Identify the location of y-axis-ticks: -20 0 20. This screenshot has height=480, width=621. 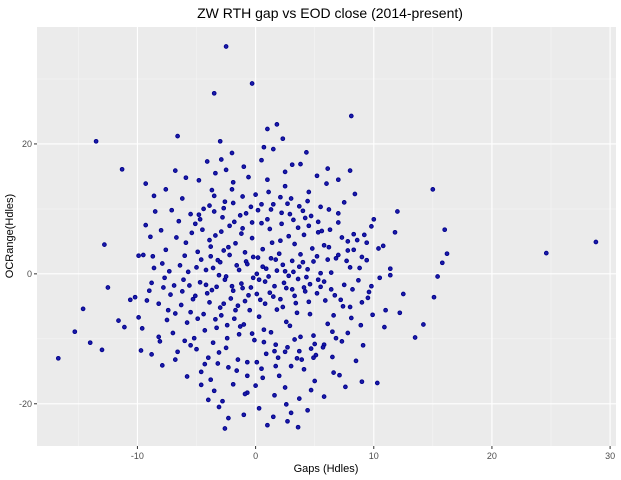
(28, 274).